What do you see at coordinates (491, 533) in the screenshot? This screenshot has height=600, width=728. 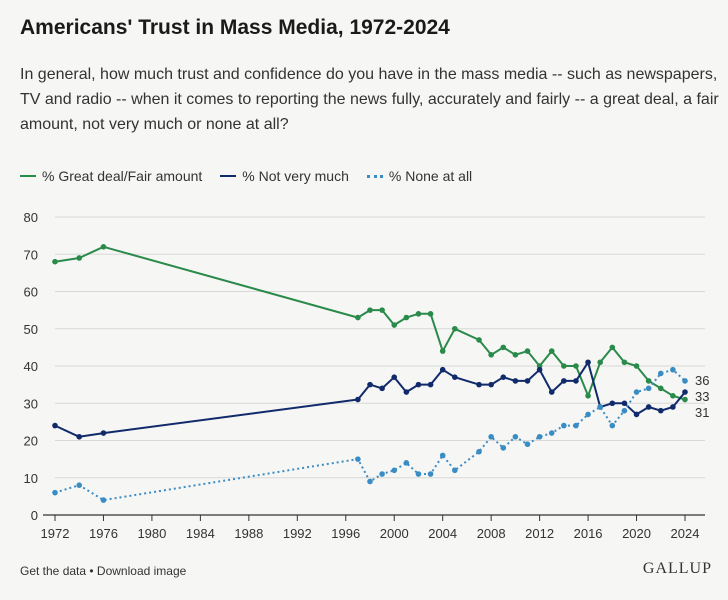 I see `x-tick-label: 2008` at bounding box center [491, 533].